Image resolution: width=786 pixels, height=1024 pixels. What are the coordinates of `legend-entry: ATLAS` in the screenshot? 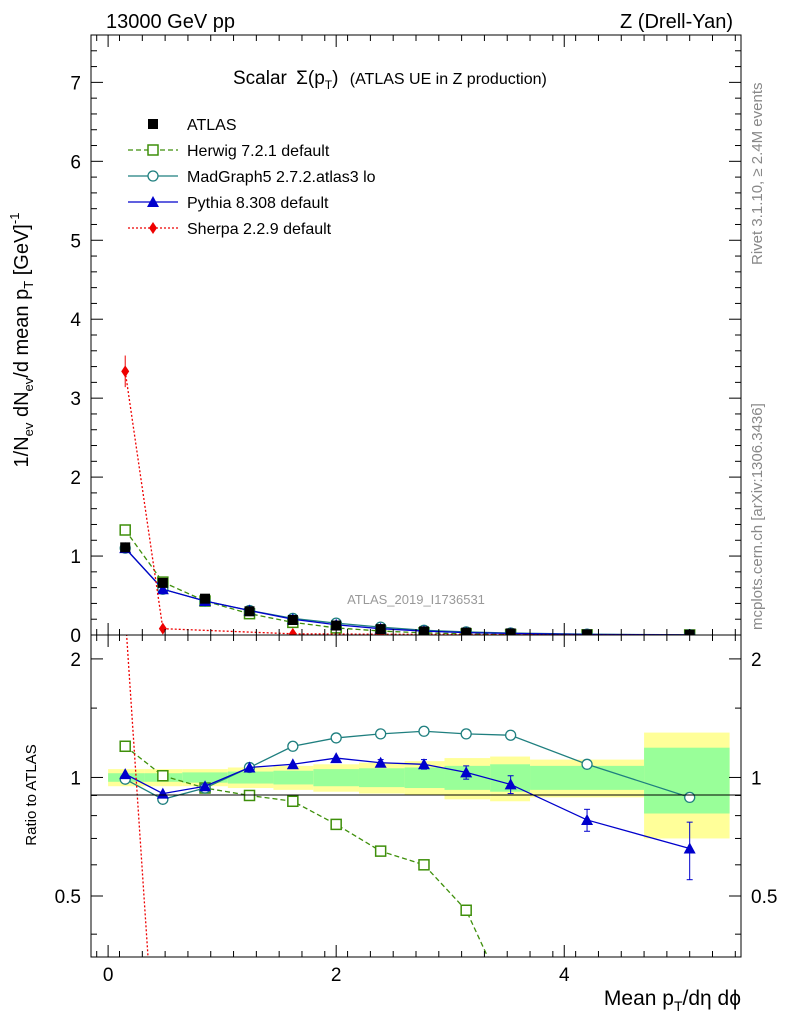 It's located at (192, 125).